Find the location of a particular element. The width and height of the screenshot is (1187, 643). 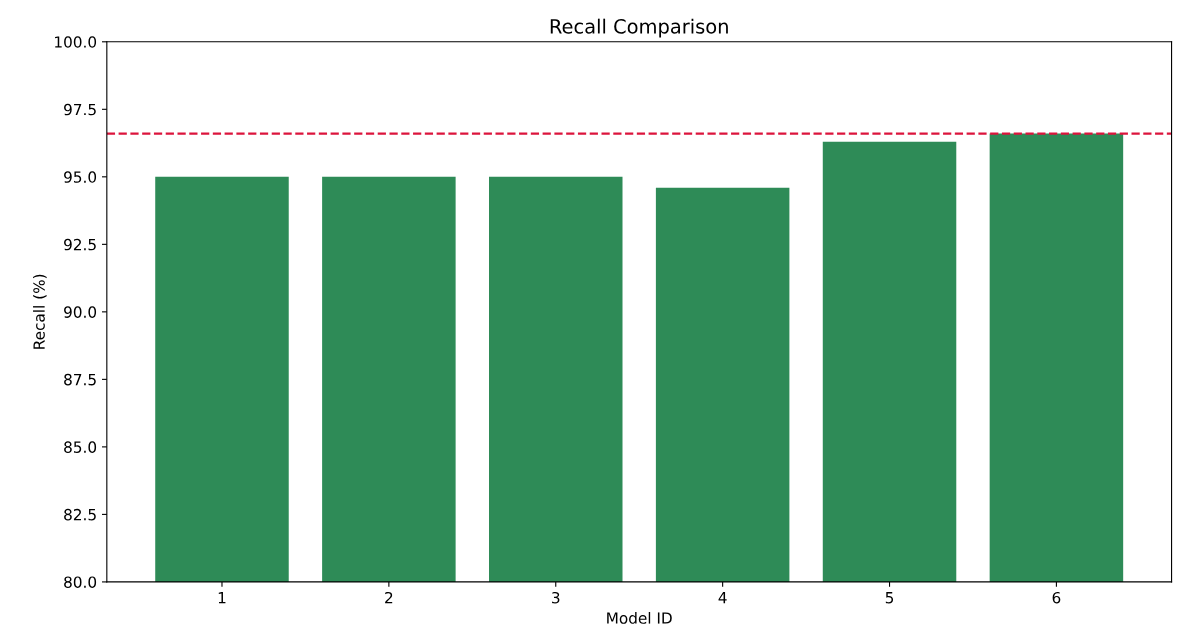

y-tick-label: 82.5 is located at coordinates (80, 514).